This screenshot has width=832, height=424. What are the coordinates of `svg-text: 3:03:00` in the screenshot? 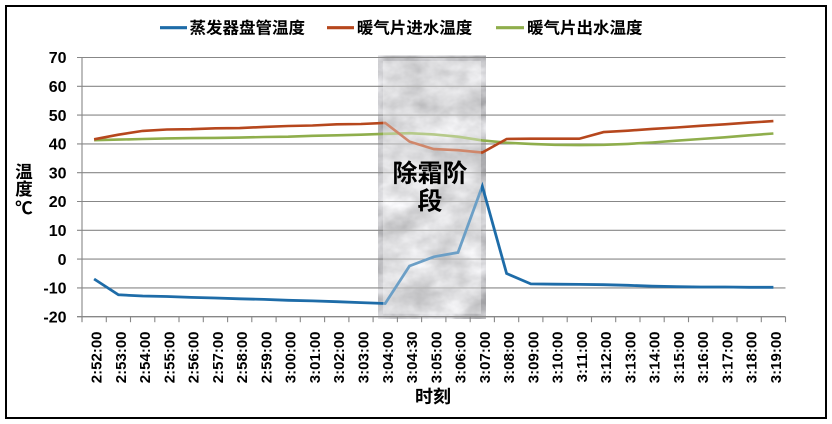 It's located at (364, 358).